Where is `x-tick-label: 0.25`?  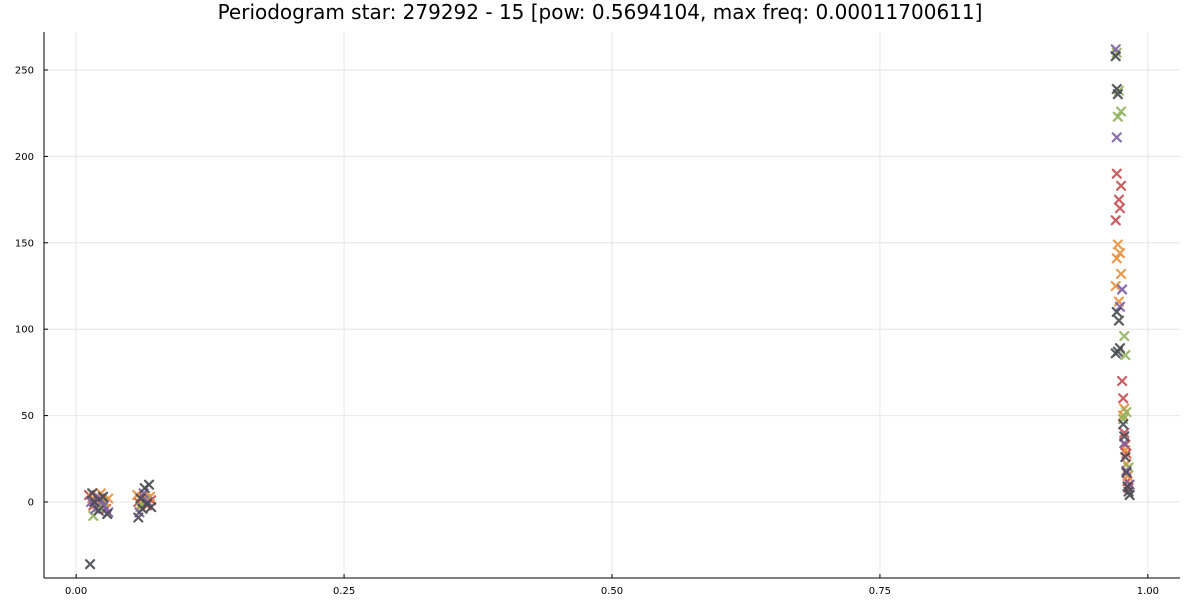
x-tick-label: 0.25 is located at coordinates (344, 591).